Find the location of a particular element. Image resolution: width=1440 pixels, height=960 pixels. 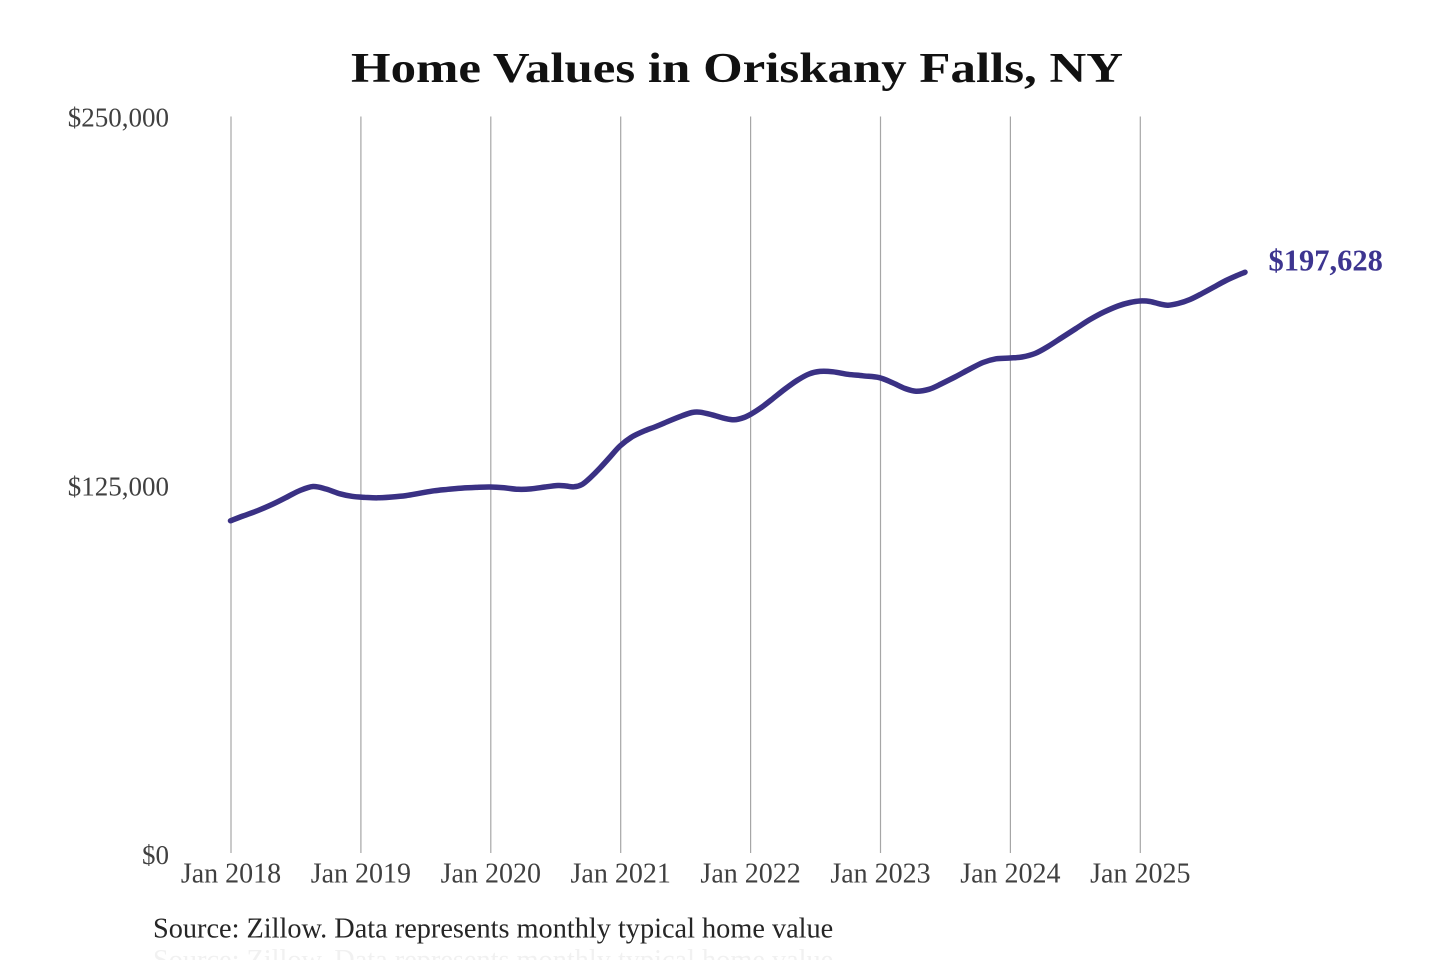

svg-text: $250,000 is located at coordinates (118, 118).